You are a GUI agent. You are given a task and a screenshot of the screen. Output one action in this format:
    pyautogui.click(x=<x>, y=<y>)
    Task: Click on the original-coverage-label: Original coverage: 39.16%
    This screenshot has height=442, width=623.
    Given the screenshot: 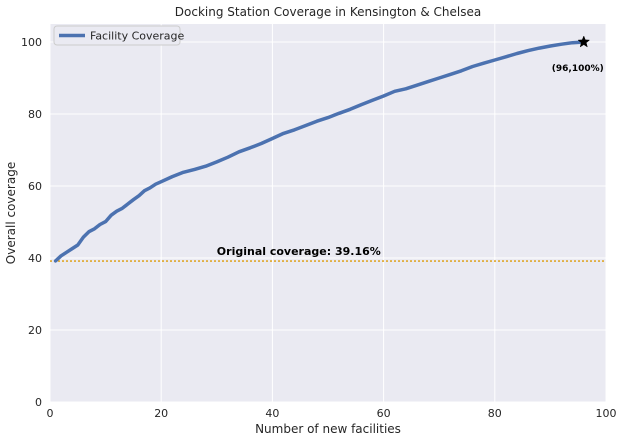 What is the action you would take?
    pyautogui.click(x=299, y=251)
    